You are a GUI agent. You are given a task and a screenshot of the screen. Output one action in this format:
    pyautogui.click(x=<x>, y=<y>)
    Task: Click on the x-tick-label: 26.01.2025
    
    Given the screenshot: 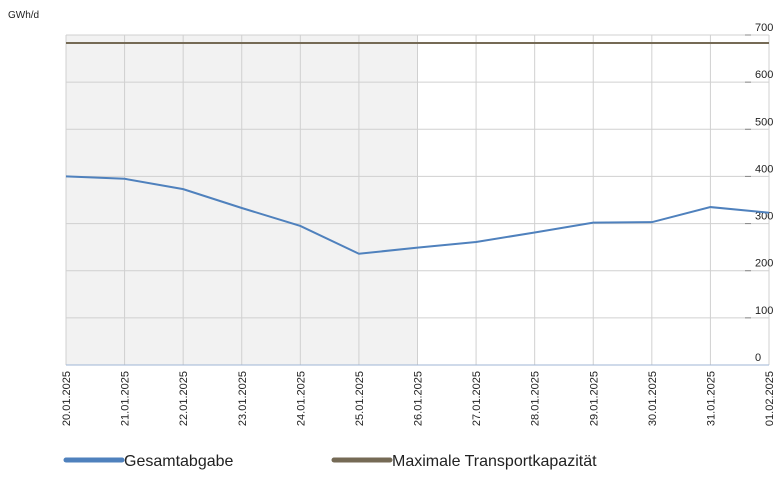 What is the action you would take?
    pyautogui.click(x=419, y=398)
    